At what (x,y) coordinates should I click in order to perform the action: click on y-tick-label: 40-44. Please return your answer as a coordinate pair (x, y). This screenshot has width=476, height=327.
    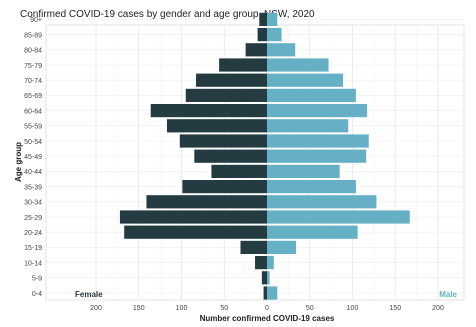
    Looking at the image, I should click on (33, 172).